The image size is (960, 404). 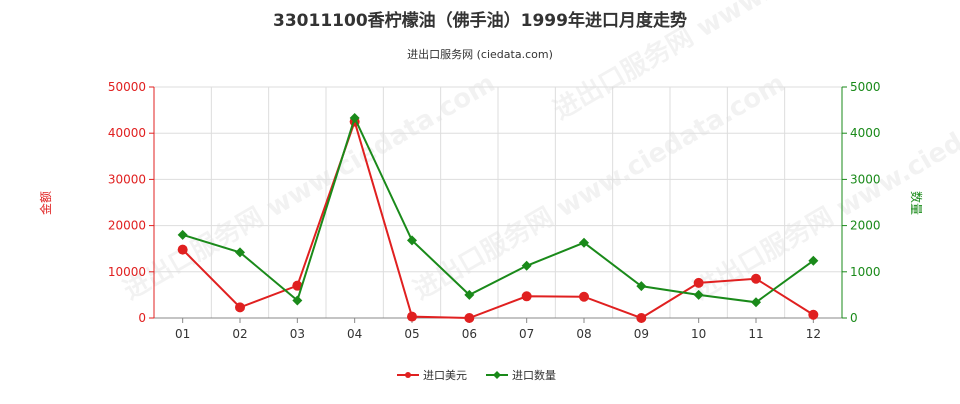 What do you see at coordinates (526, 334) in the screenshot?
I see `x-tick-label: 07` at bounding box center [526, 334].